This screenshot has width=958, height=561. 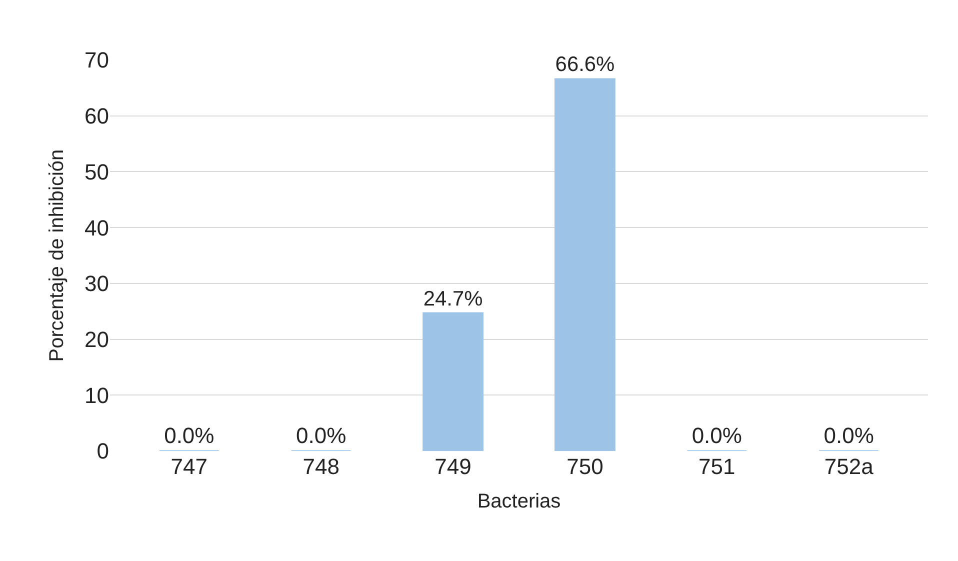 I want to click on y-axis-title: Porcentaje de inhibición, so click(x=57, y=255).